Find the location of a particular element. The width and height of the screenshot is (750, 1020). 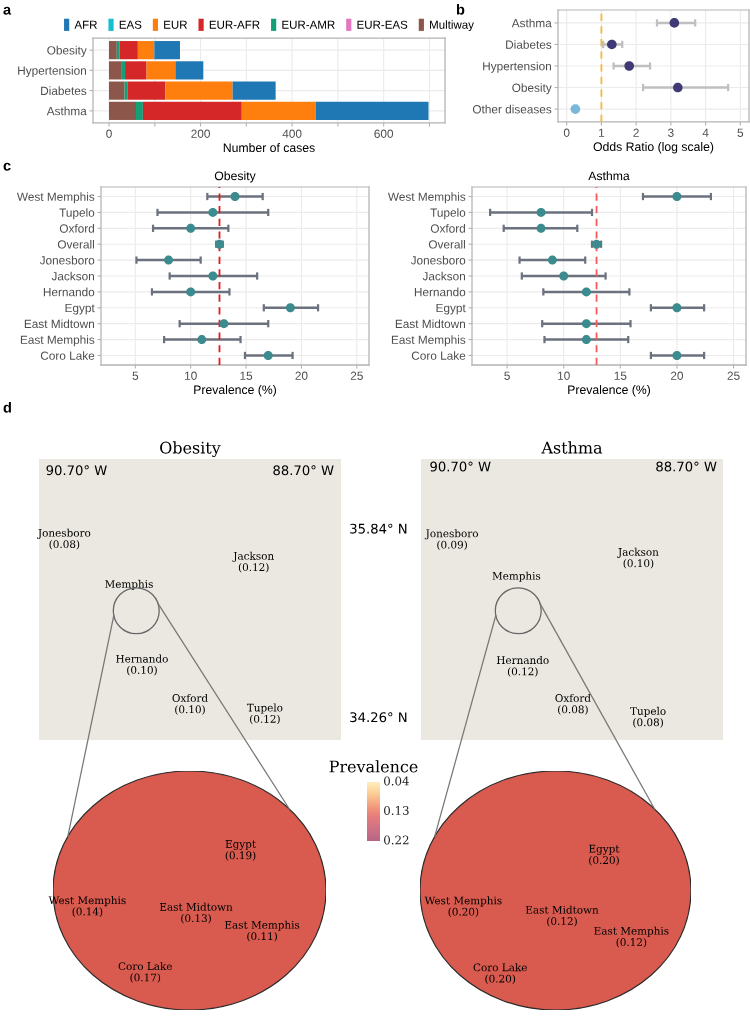

x-tick-label: 3 is located at coordinates (671, 132).